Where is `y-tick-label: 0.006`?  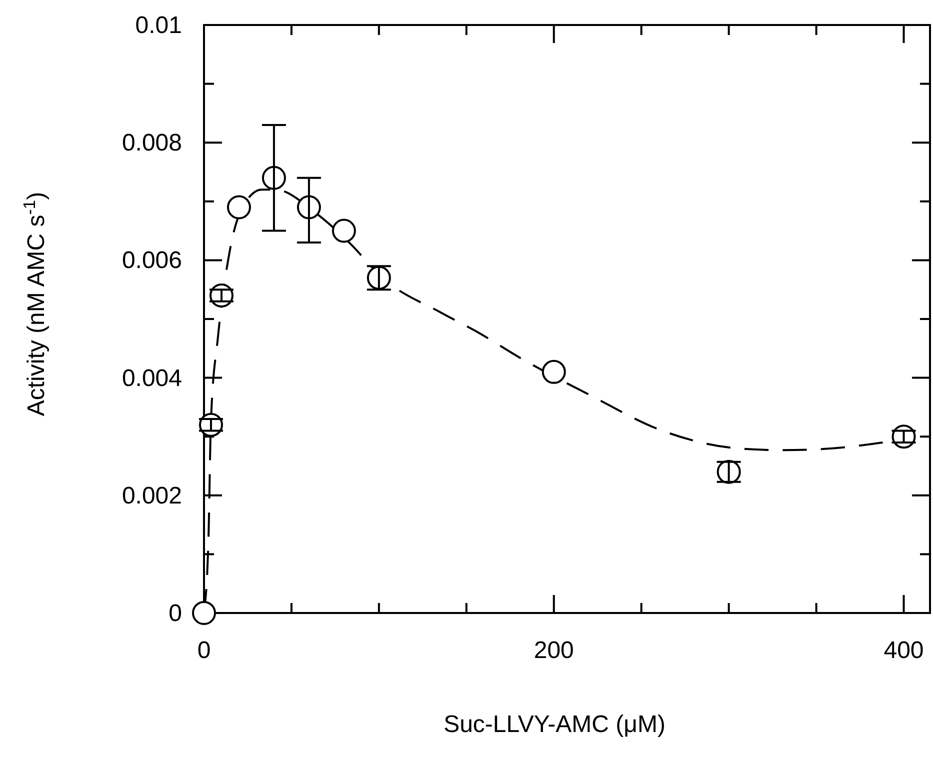 y-tick-label: 0.006 is located at coordinates (152, 260).